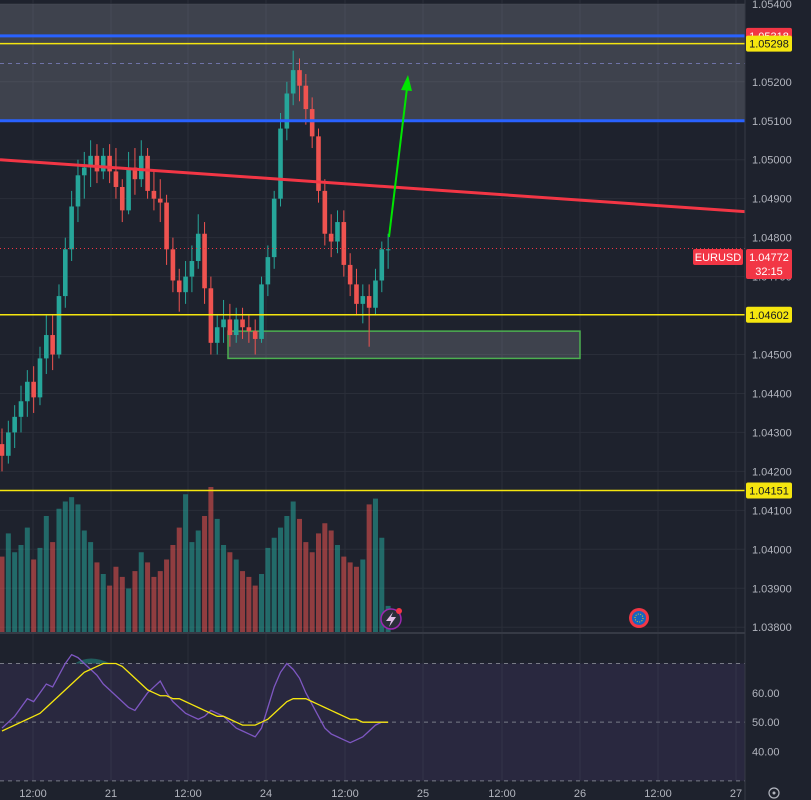 The height and width of the screenshot is (800, 811). I want to click on volume-bars, so click(195, 559).